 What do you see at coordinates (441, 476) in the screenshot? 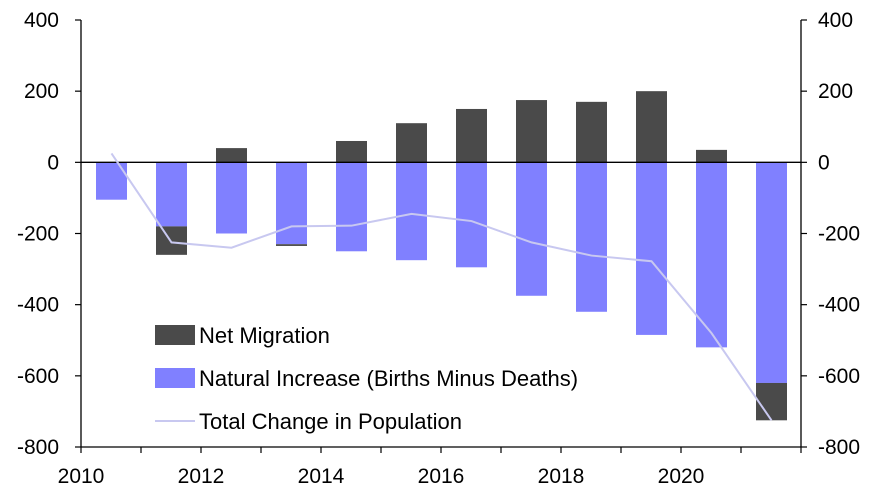
I see `x-tick-label: 2016` at bounding box center [441, 476].